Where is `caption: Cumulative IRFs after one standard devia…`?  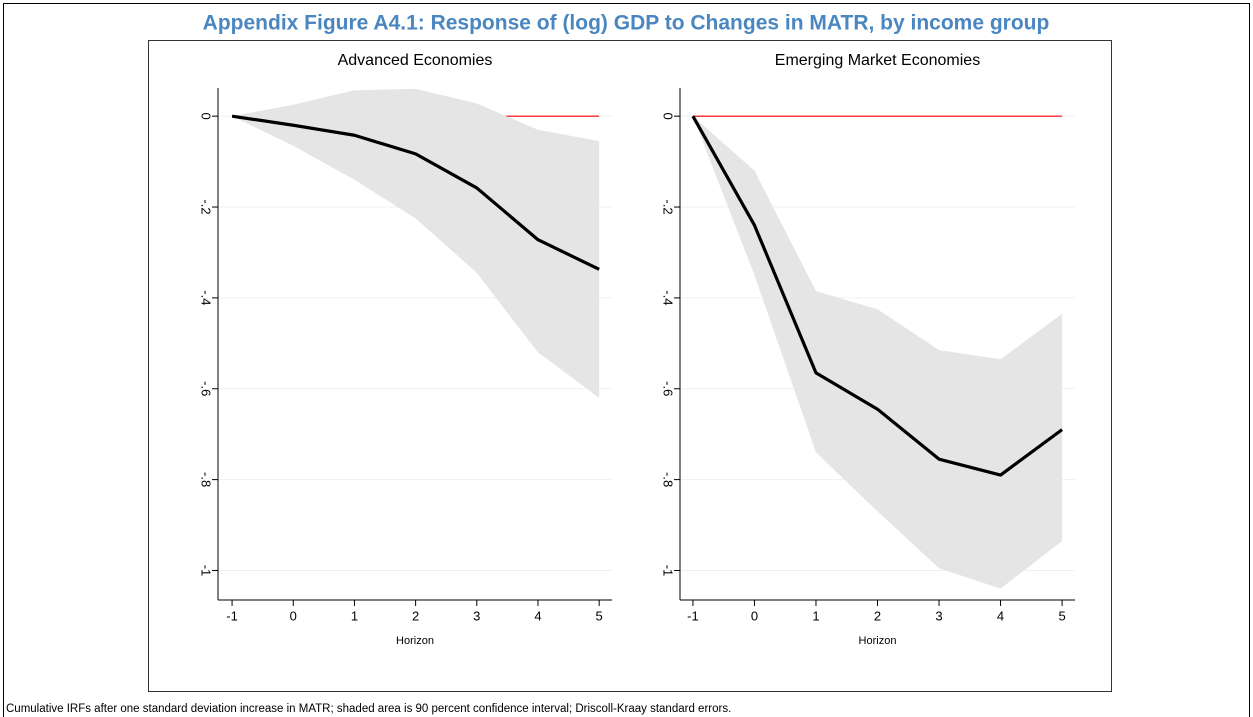 caption: Cumulative IRFs after one standard devia… is located at coordinates (368, 709).